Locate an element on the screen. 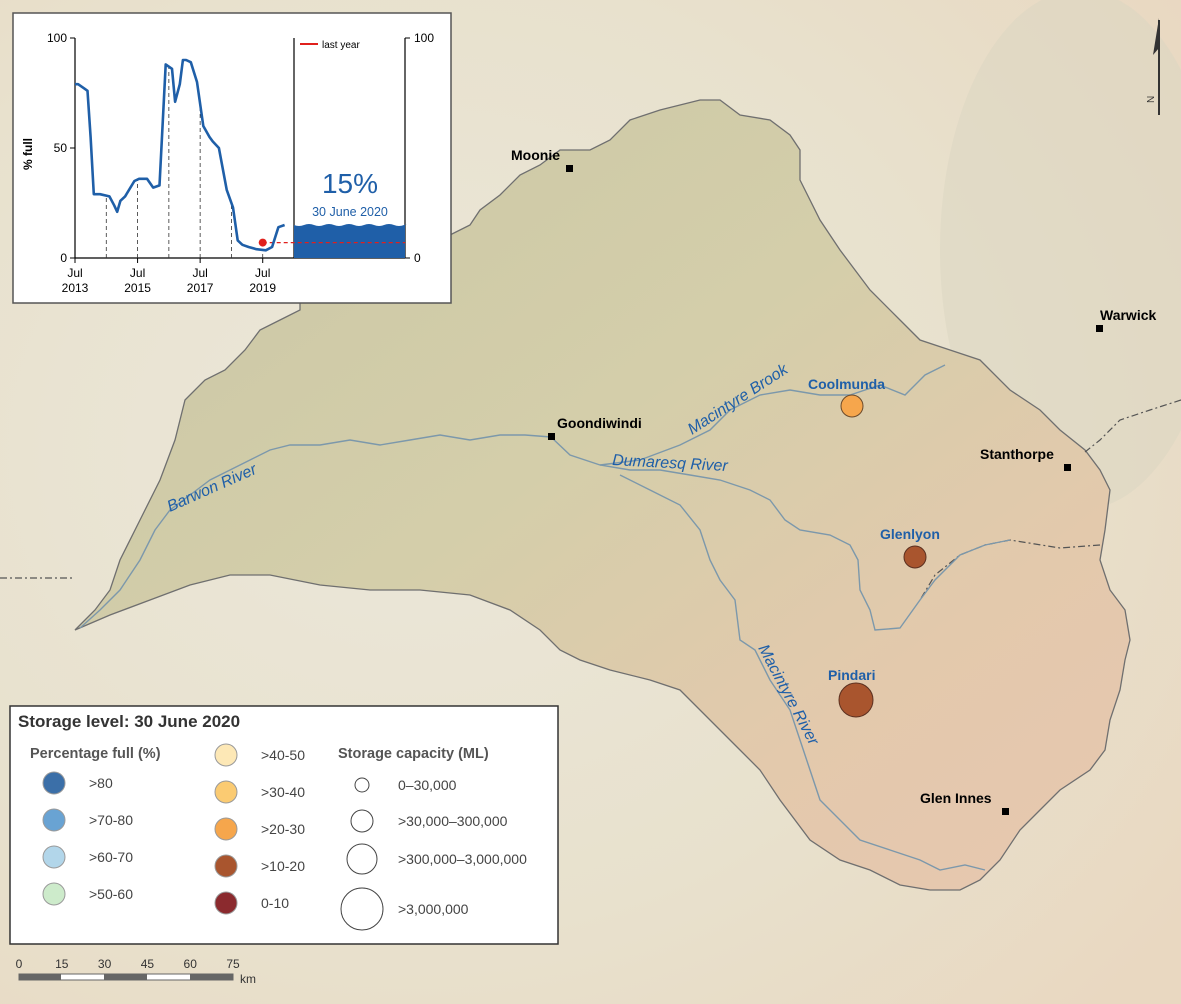 This screenshot has width=1181, height=1004. scale-tick-label: 30 is located at coordinates (105, 964).